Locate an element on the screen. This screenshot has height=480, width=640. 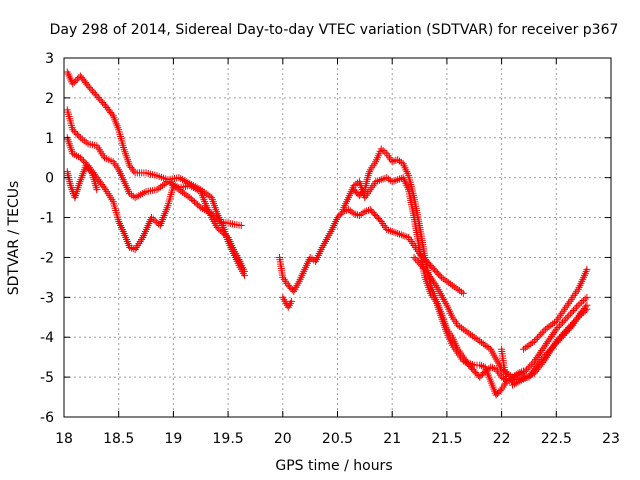
x-tick-label: 21.5 is located at coordinates (446, 439).